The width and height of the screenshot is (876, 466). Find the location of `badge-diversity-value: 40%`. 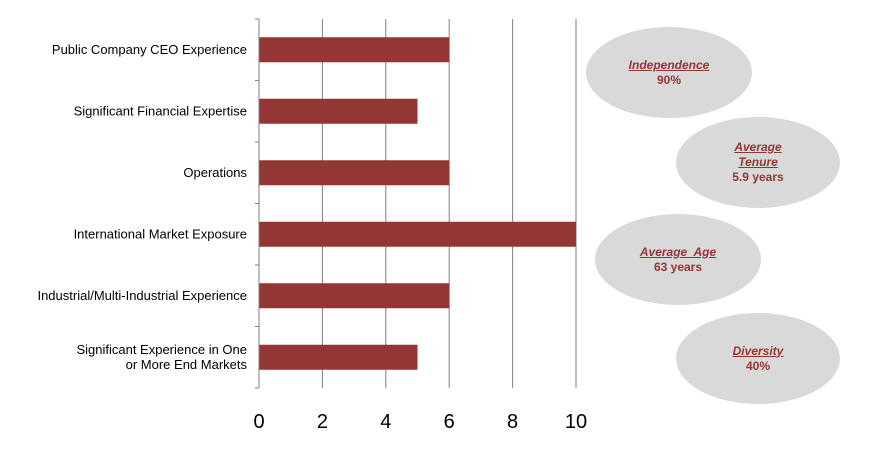

badge-diversity-value: 40% is located at coordinates (758, 365).